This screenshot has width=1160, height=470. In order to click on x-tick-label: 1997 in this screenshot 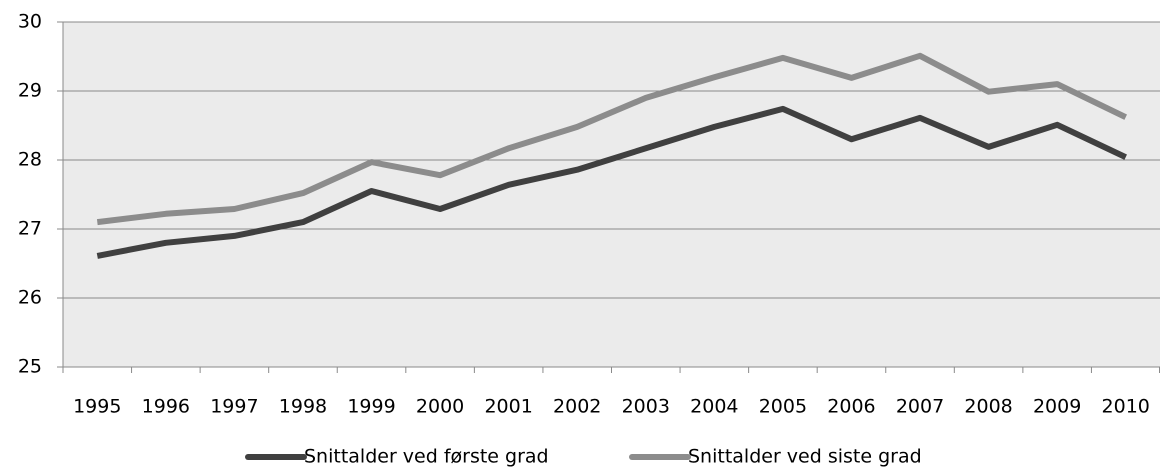, I will do `click(234, 407)`.